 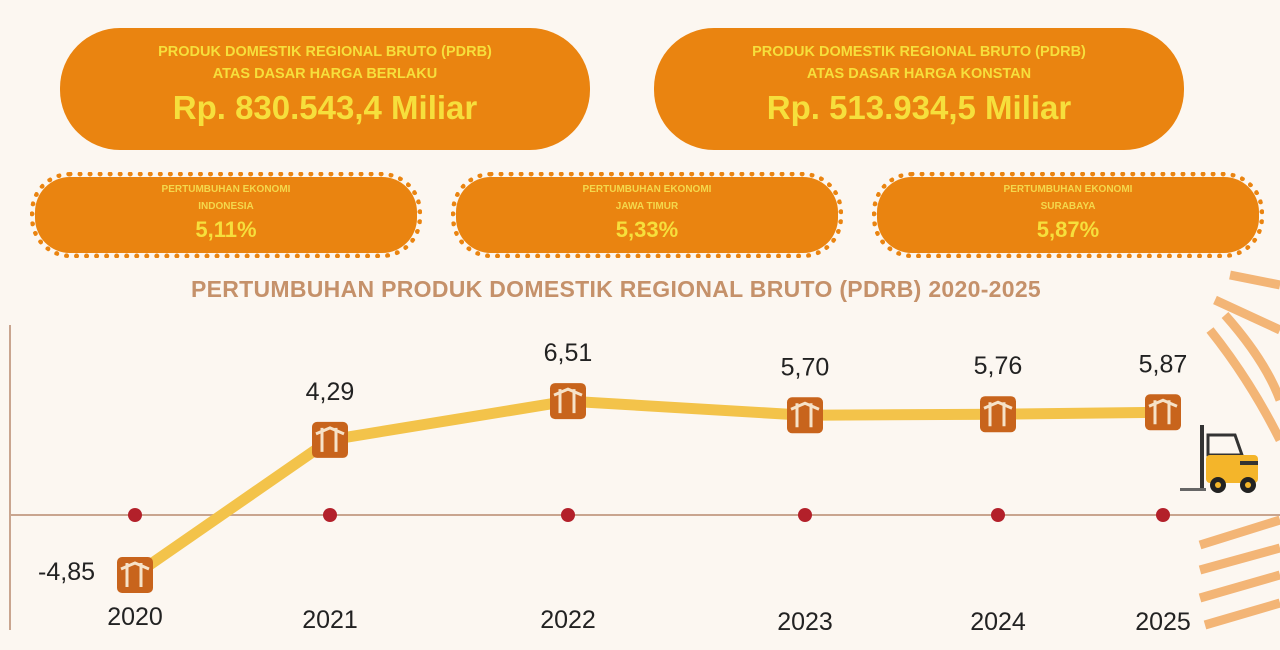 What do you see at coordinates (1068, 206) in the screenshot?
I see `growth-region: SURABAYA` at bounding box center [1068, 206].